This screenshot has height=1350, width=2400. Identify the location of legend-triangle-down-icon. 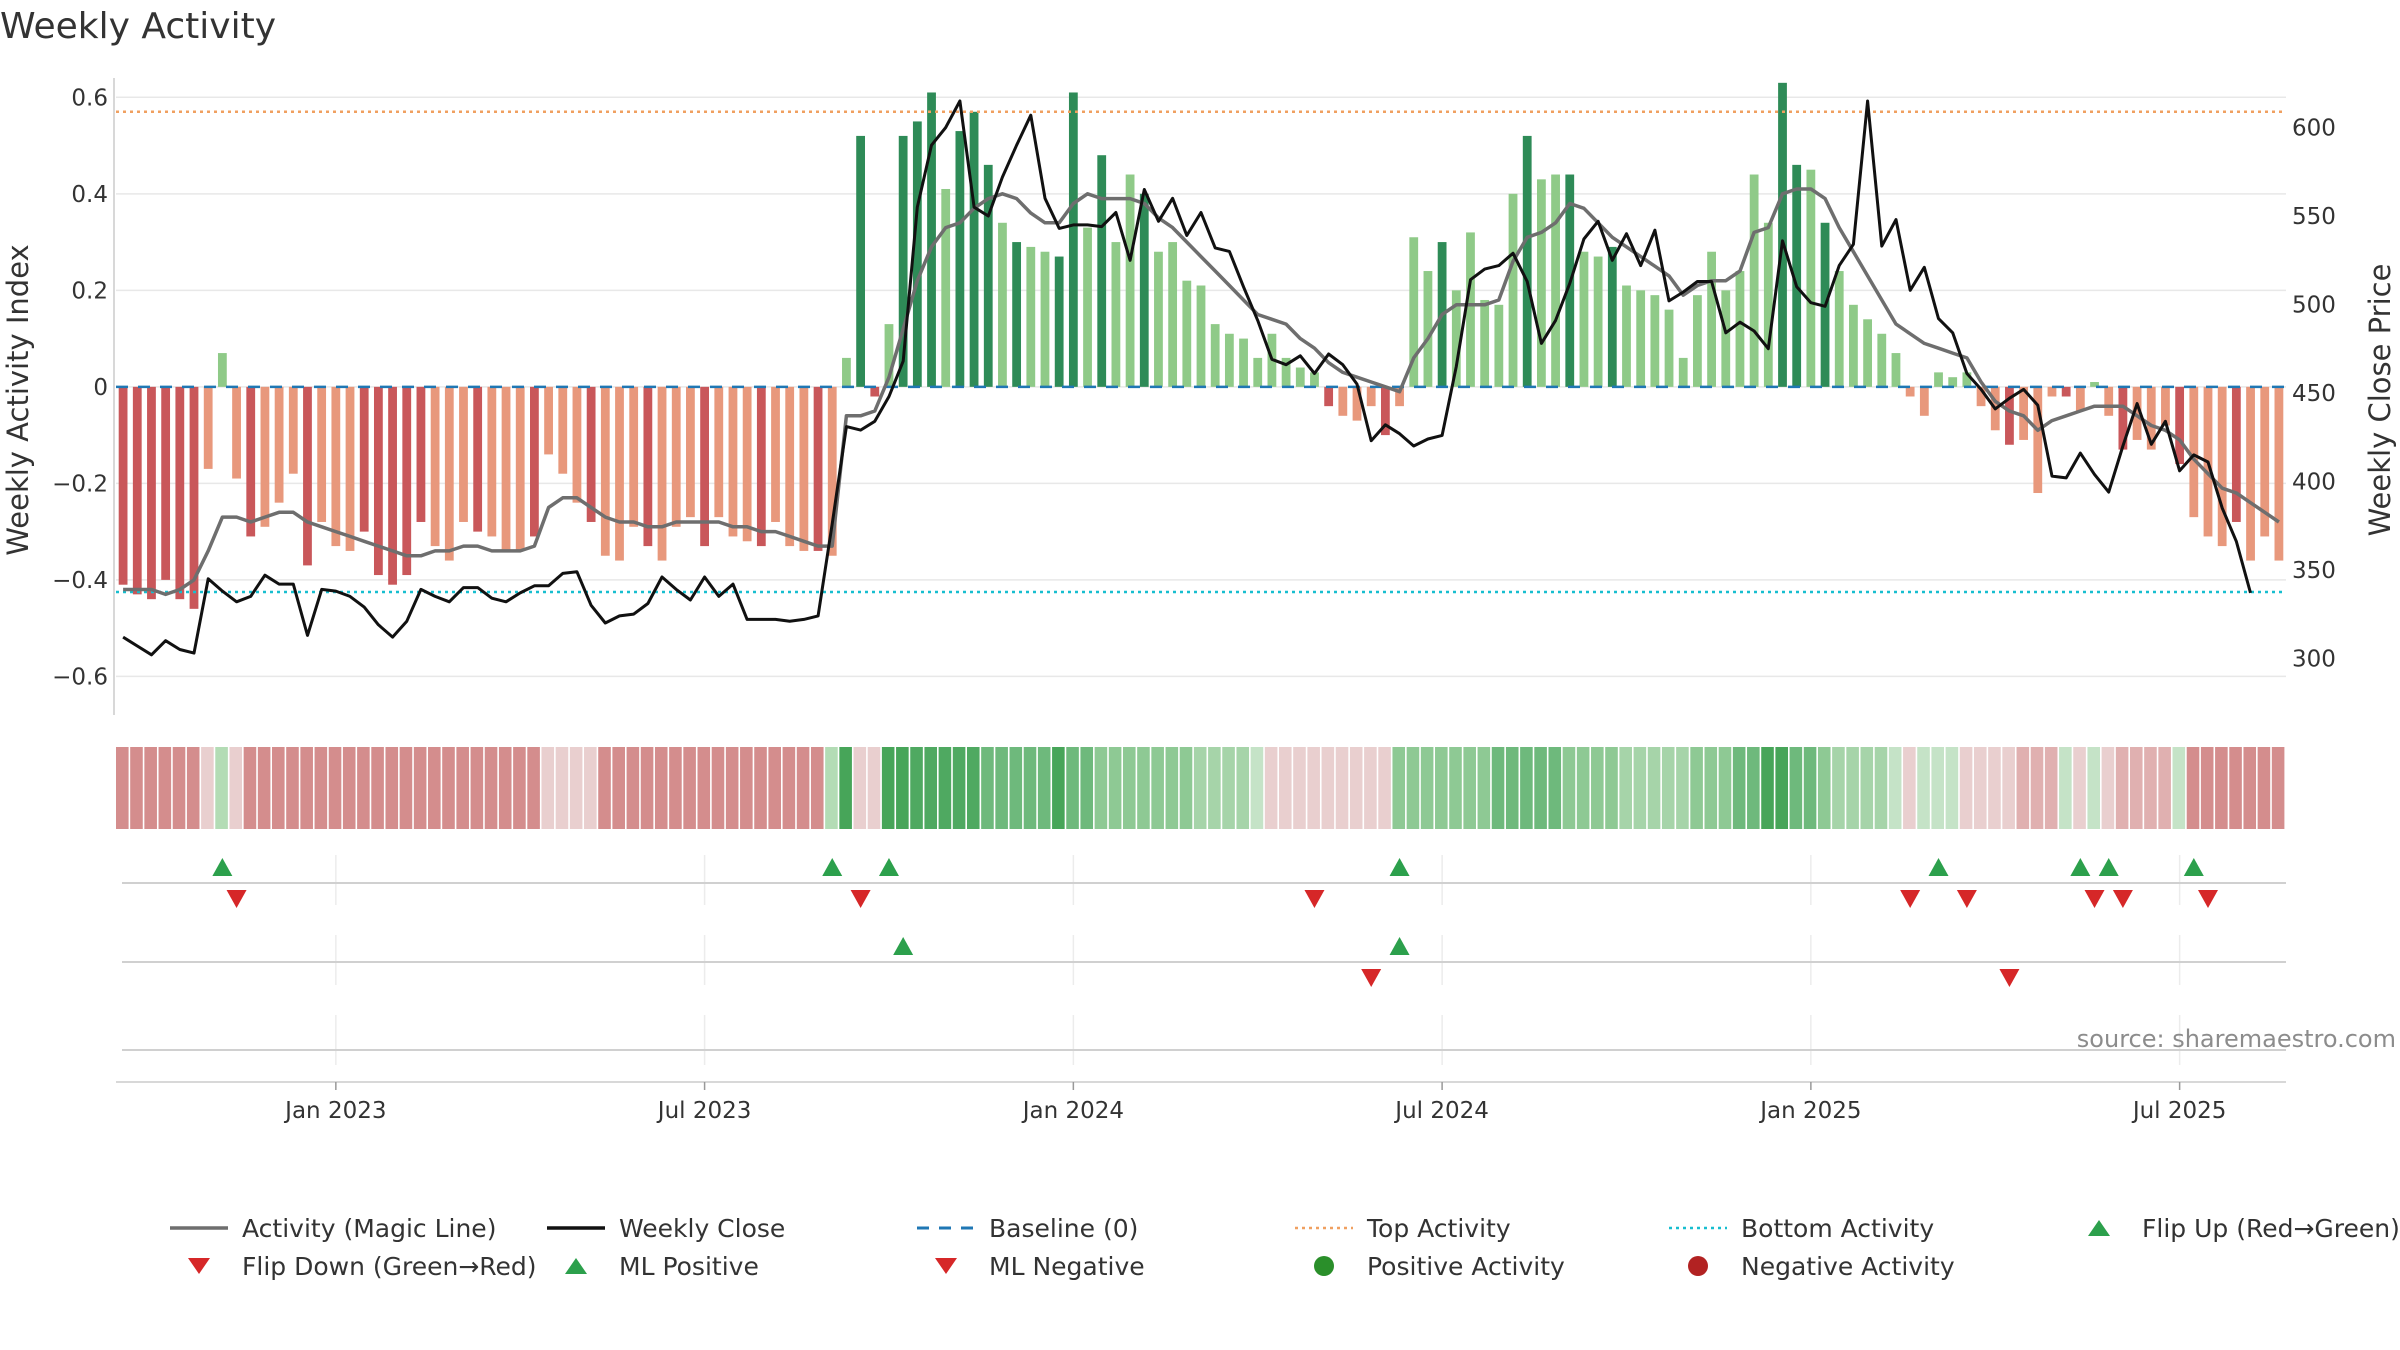
(946, 1266).